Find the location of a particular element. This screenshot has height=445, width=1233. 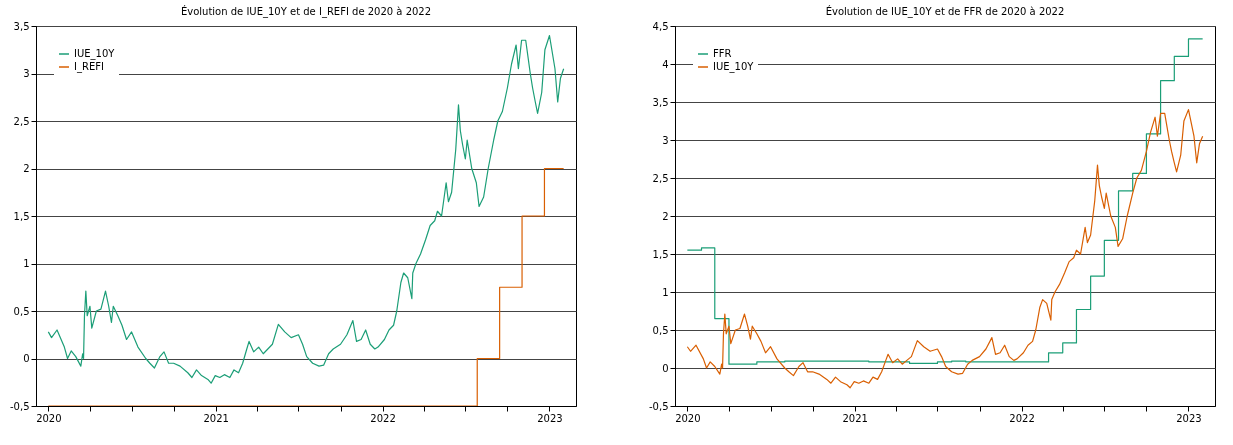

y-tick-label: 4 is located at coordinates (665, 64).